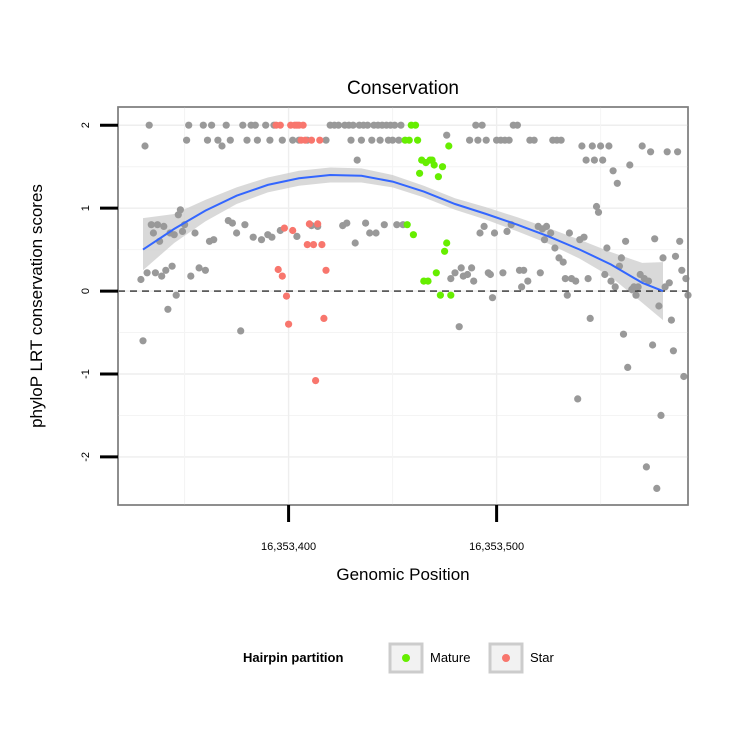 The image size is (750, 750). I want to click on y-tick-label: 2, so click(86, 125).